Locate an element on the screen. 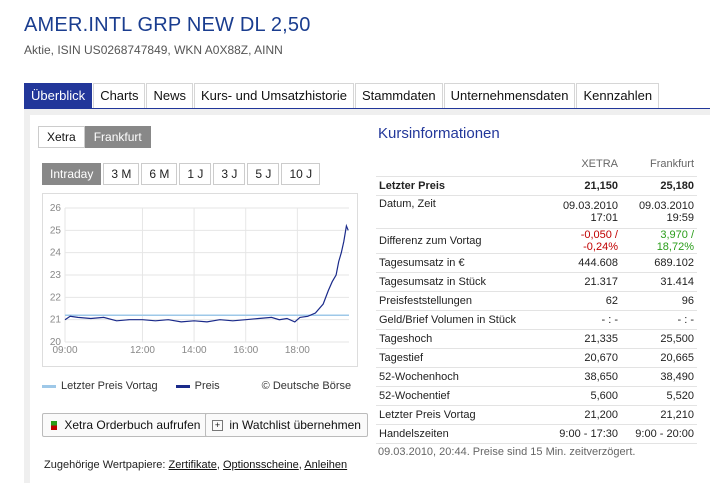 This screenshot has height=484, width=713. legend-price-swatch is located at coordinates (182, 386).